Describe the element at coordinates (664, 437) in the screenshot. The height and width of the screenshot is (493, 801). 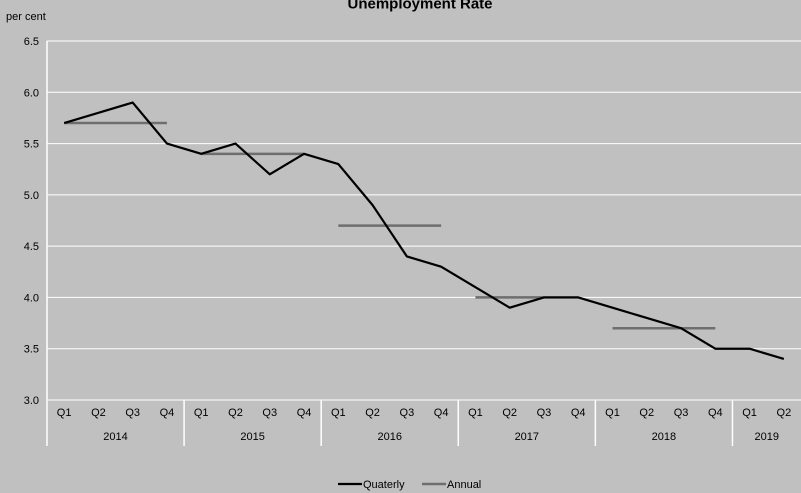
I see `x-tick-label-year: 2018` at that location.